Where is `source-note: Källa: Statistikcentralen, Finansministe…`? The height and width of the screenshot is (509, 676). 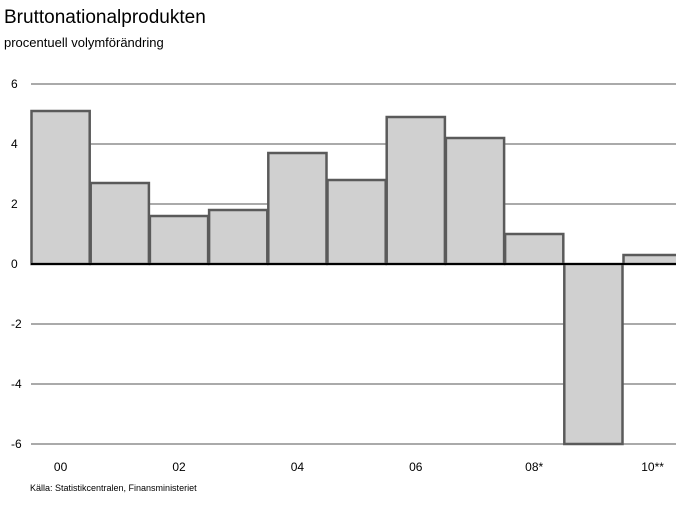 source-note: Källa: Statistikcentralen, Finansministe… is located at coordinates (113, 488).